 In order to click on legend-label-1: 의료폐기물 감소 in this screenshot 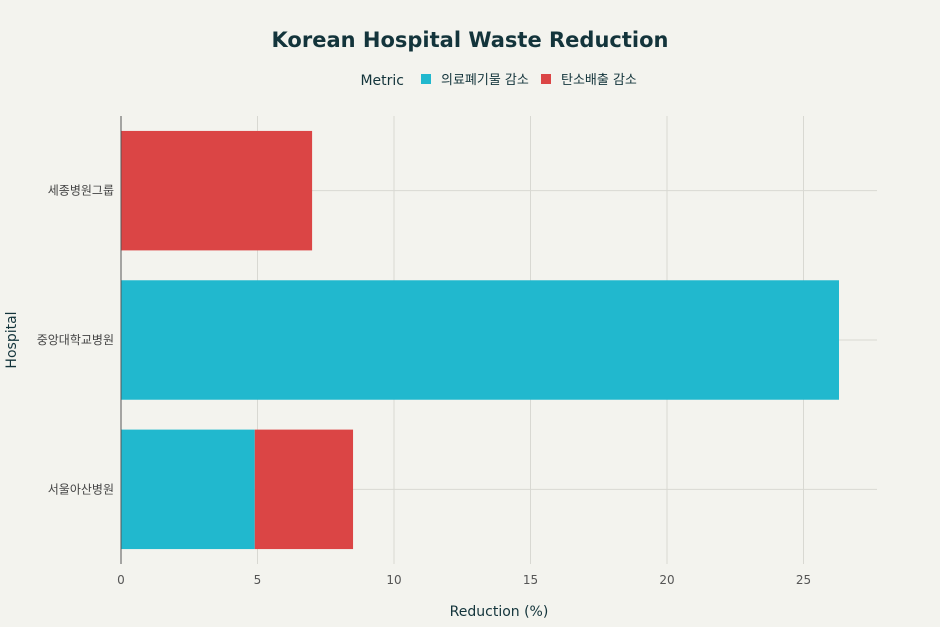, I will do `click(485, 80)`.